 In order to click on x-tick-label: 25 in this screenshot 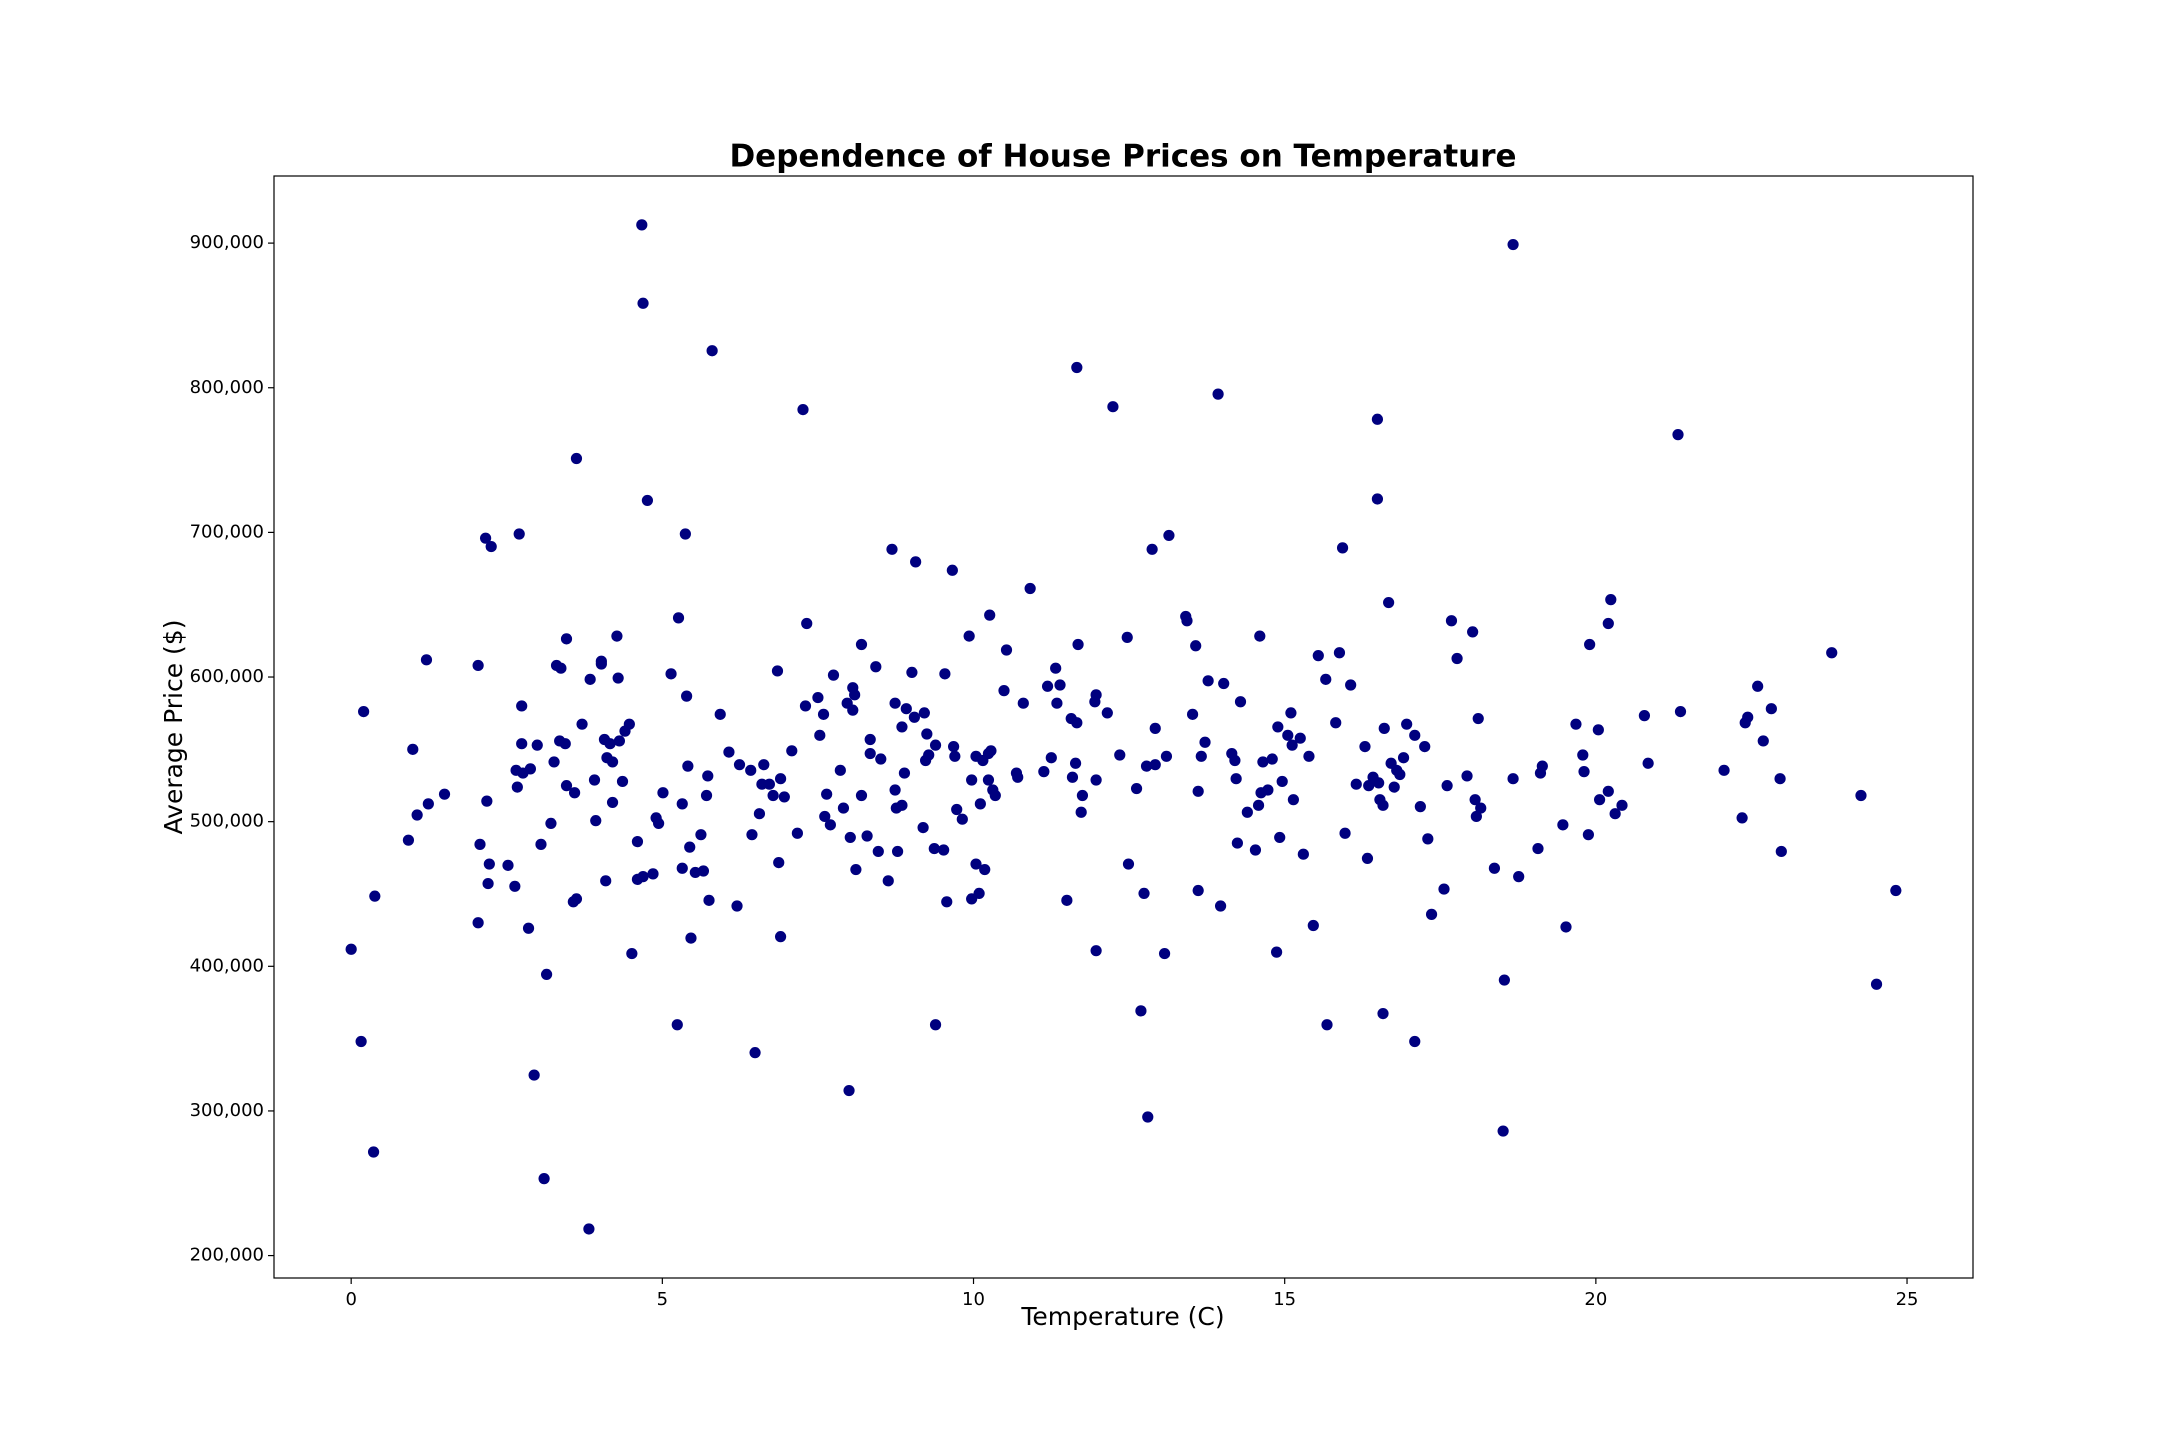, I will do `click(1907, 1299)`.